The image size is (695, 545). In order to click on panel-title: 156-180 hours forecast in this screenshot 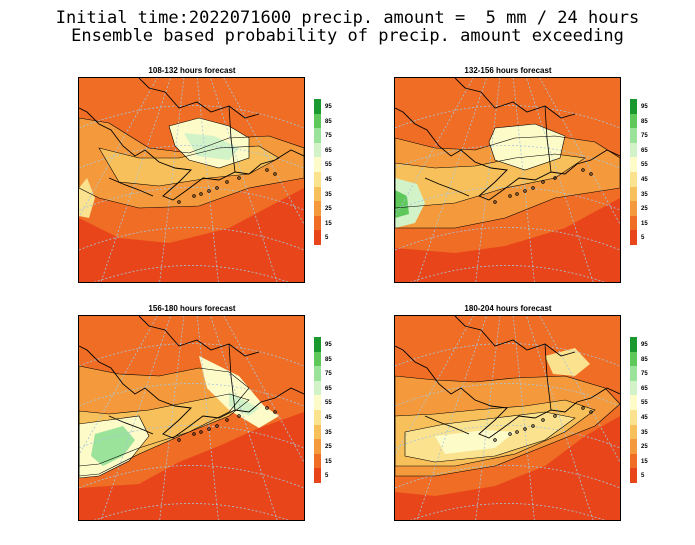, I will do `click(192, 308)`.